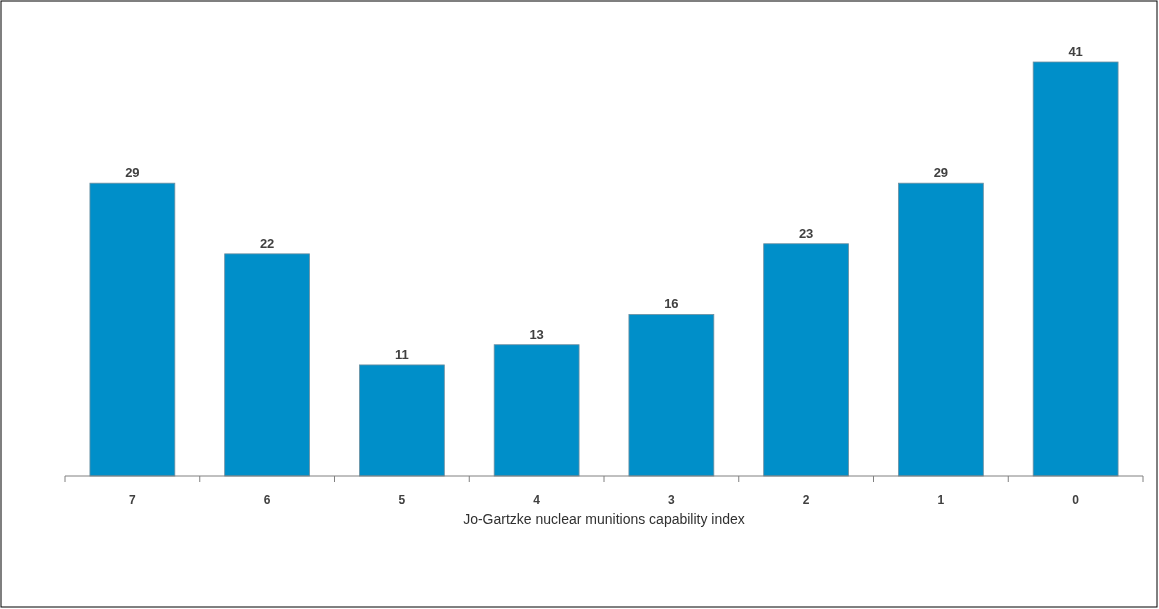  I want to click on data-label: 23, so click(806, 233).